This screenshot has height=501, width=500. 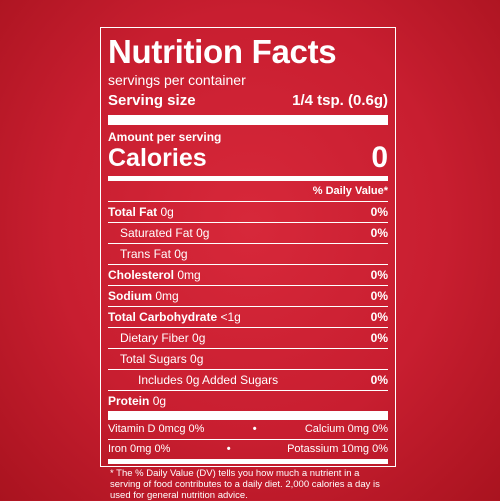 What do you see at coordinates (230, 317) in the screenshot?
I see `nutrient-amount: <1g` at bounding box center [230, 317].